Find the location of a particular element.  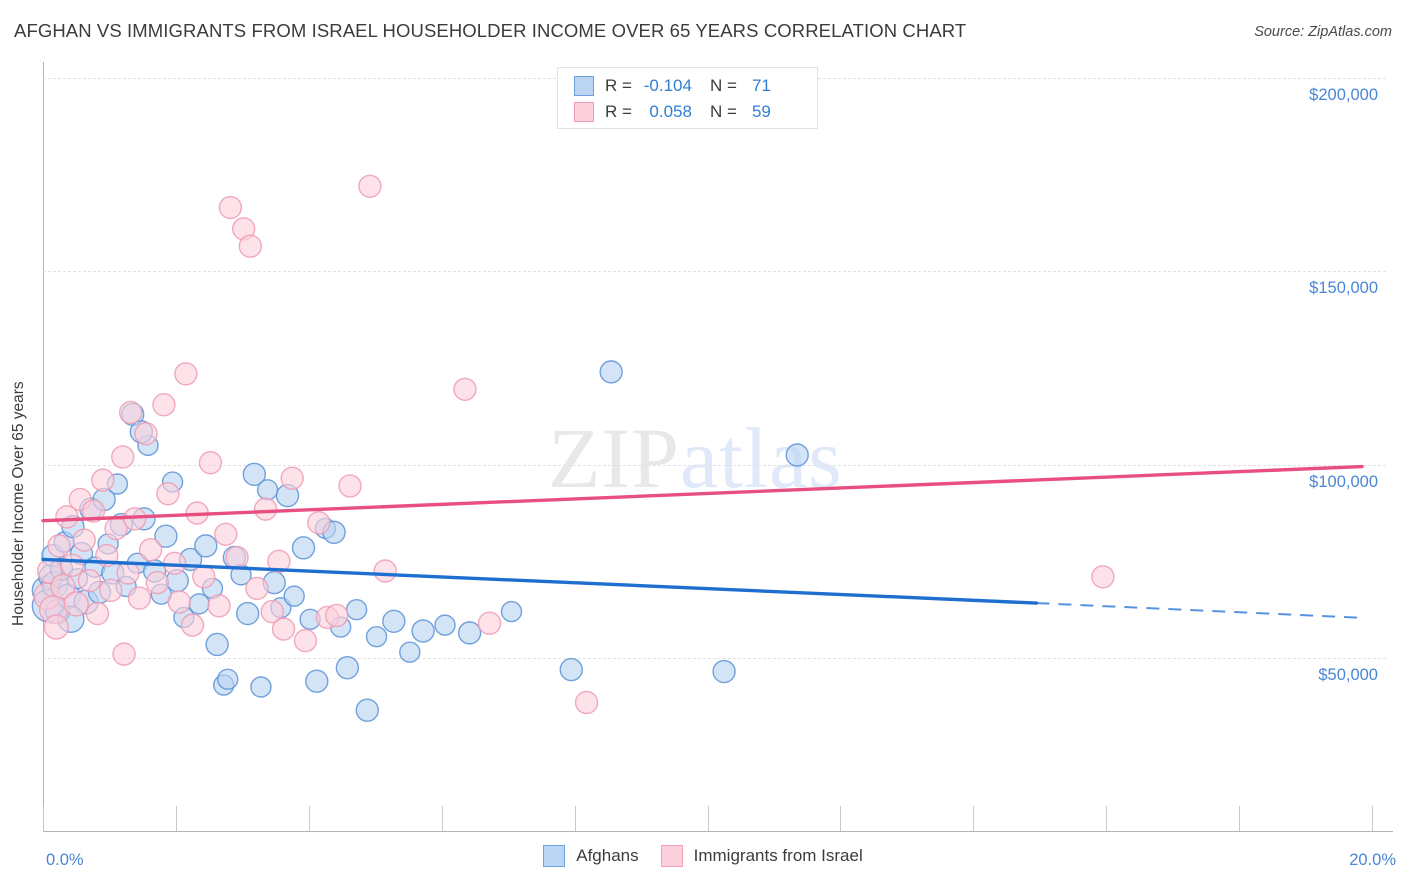

y-axis-tick-label: $150,000 is located at coordinates (1343, 288).